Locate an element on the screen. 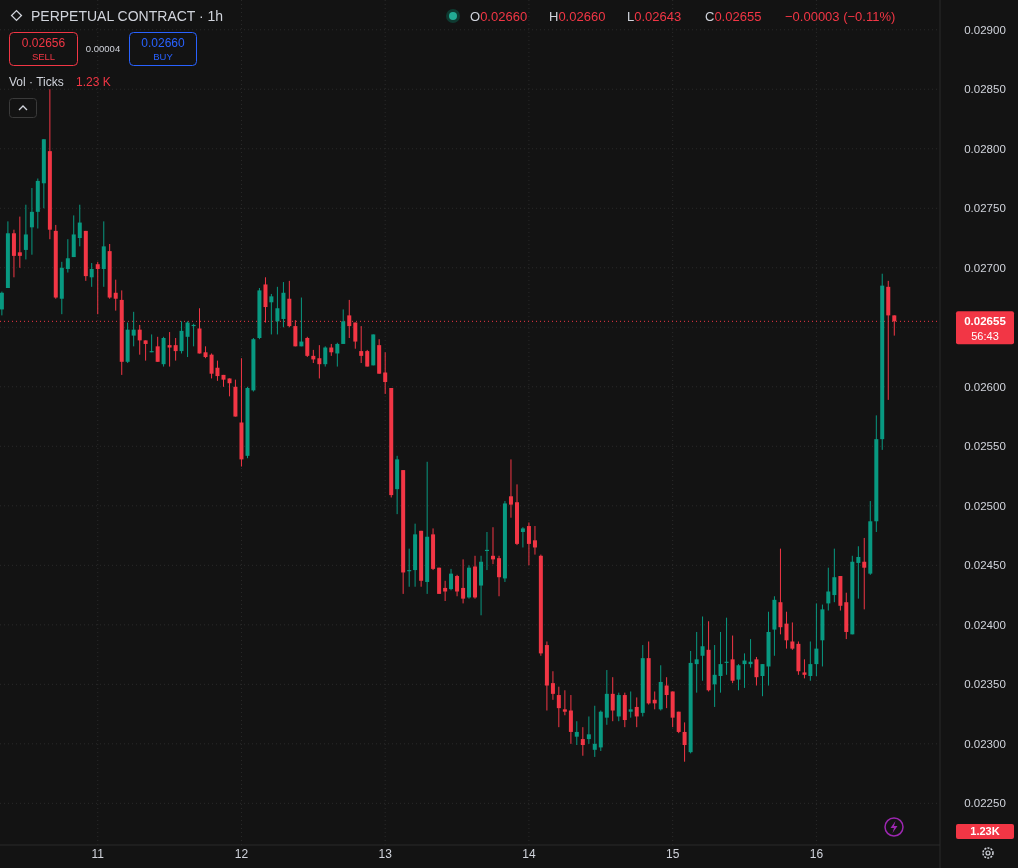  ref-line-label: 0.02655 is located at coordinates (985, 321).